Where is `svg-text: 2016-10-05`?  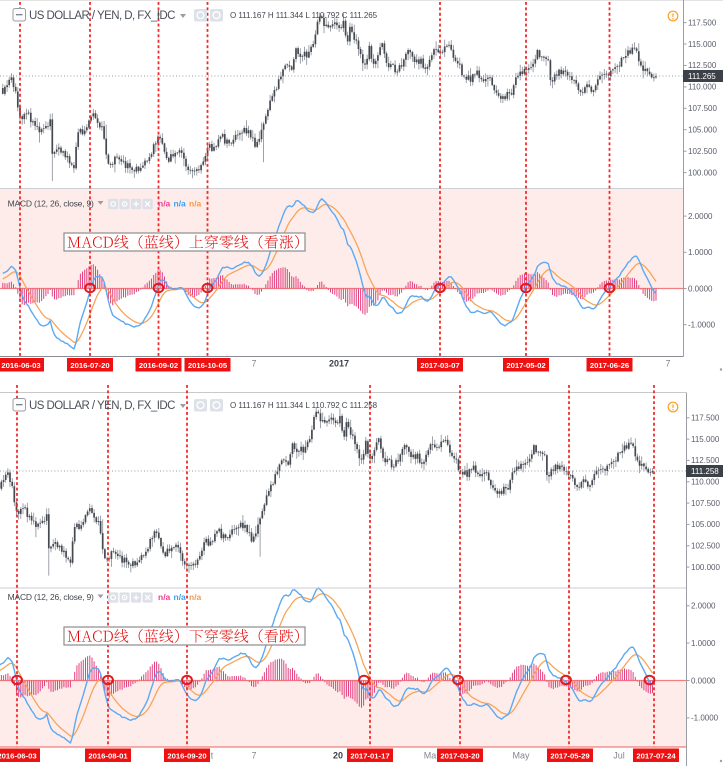 svg-text: 2016-10-05 is located at coordinates (208, 365).